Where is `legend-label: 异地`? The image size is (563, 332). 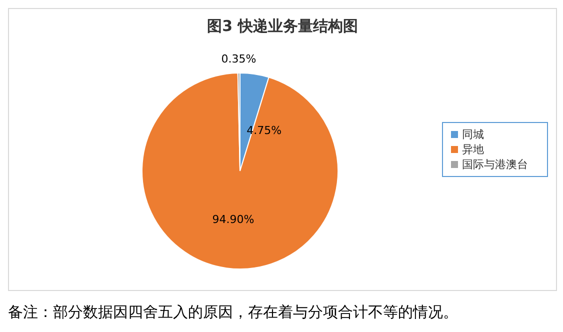
legend-label: 异地 is located at coordinates (473, 149).